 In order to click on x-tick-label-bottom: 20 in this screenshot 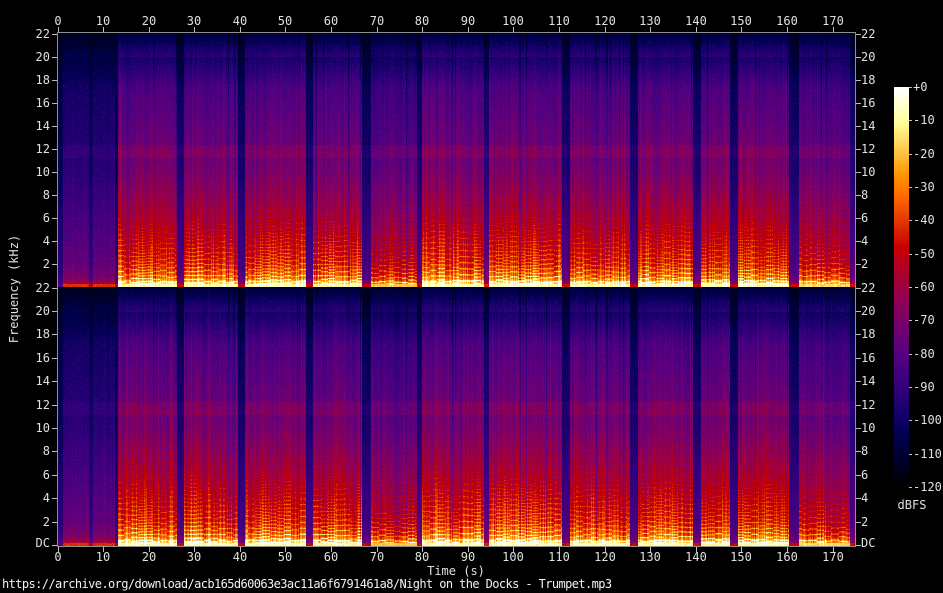, I will do `click(149, 557)`.